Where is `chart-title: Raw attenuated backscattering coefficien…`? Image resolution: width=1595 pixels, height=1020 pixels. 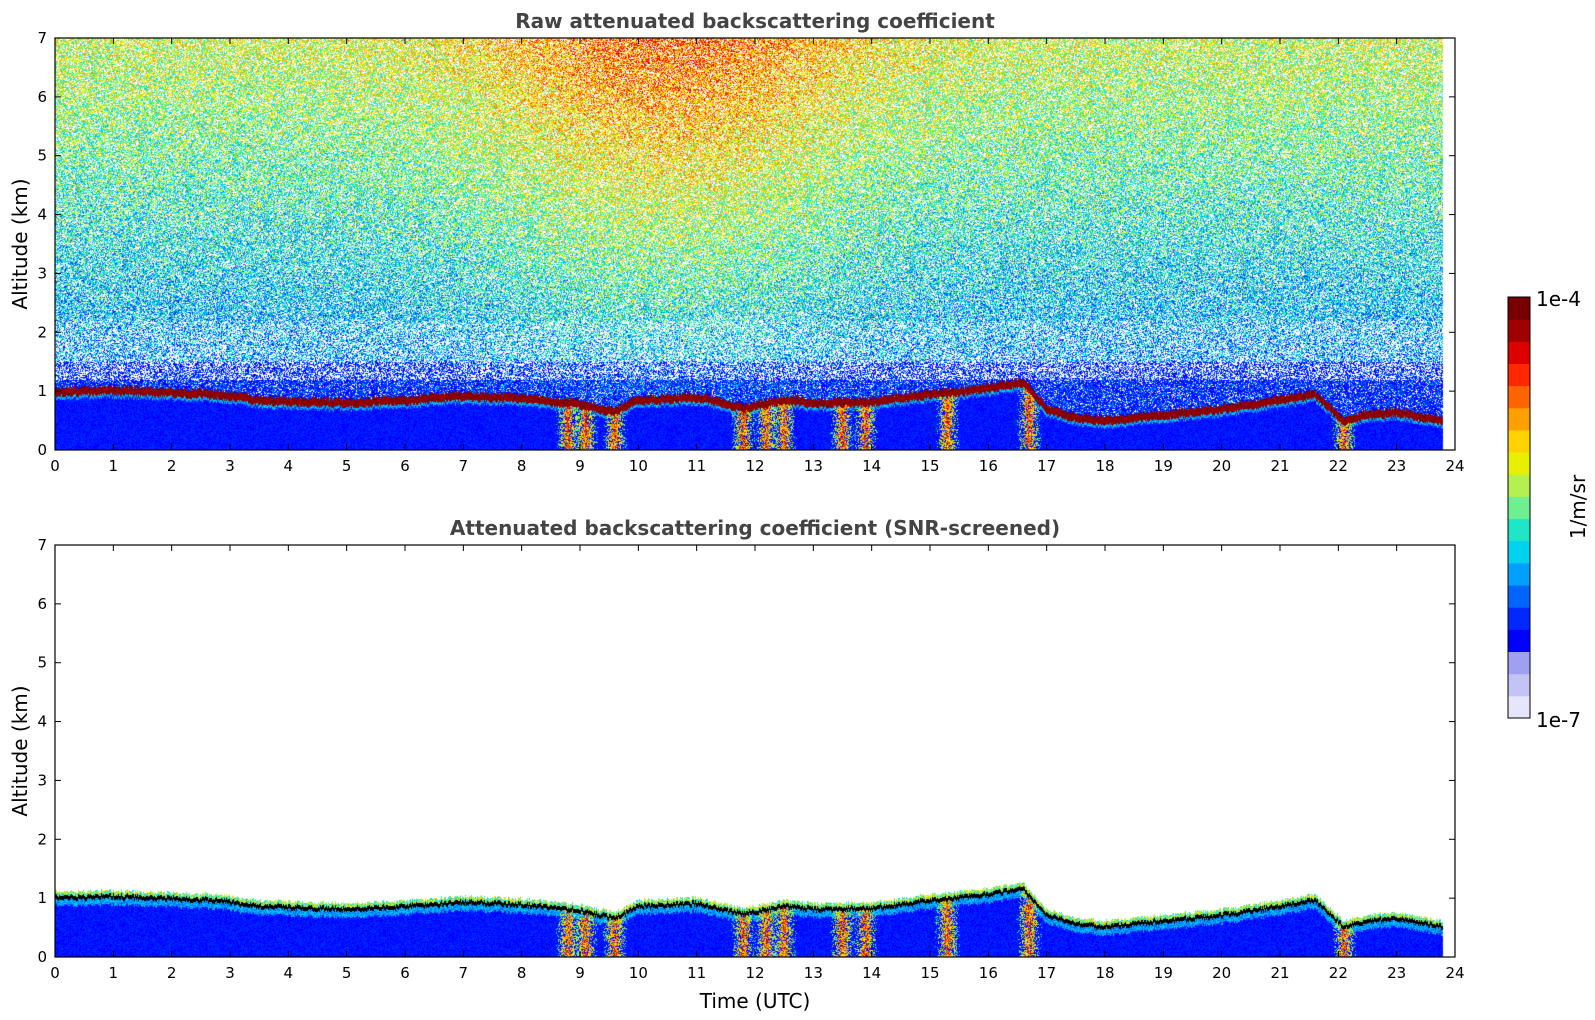 chart-title: Raw attenuated backscattering coefficien… is located at coordinates (755, 21).